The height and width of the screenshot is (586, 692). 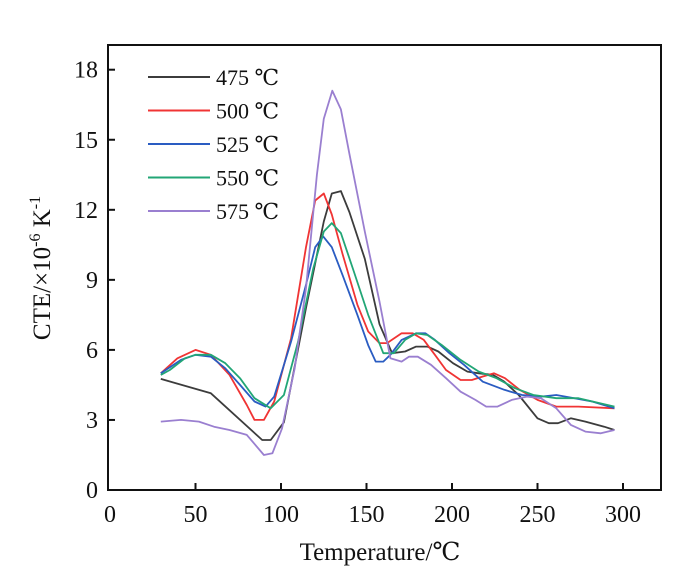 What do you see at coordinates (247, 77) in the screenshot?
I see `legend-label: 475 ℃` at bounding box center [247, 77].